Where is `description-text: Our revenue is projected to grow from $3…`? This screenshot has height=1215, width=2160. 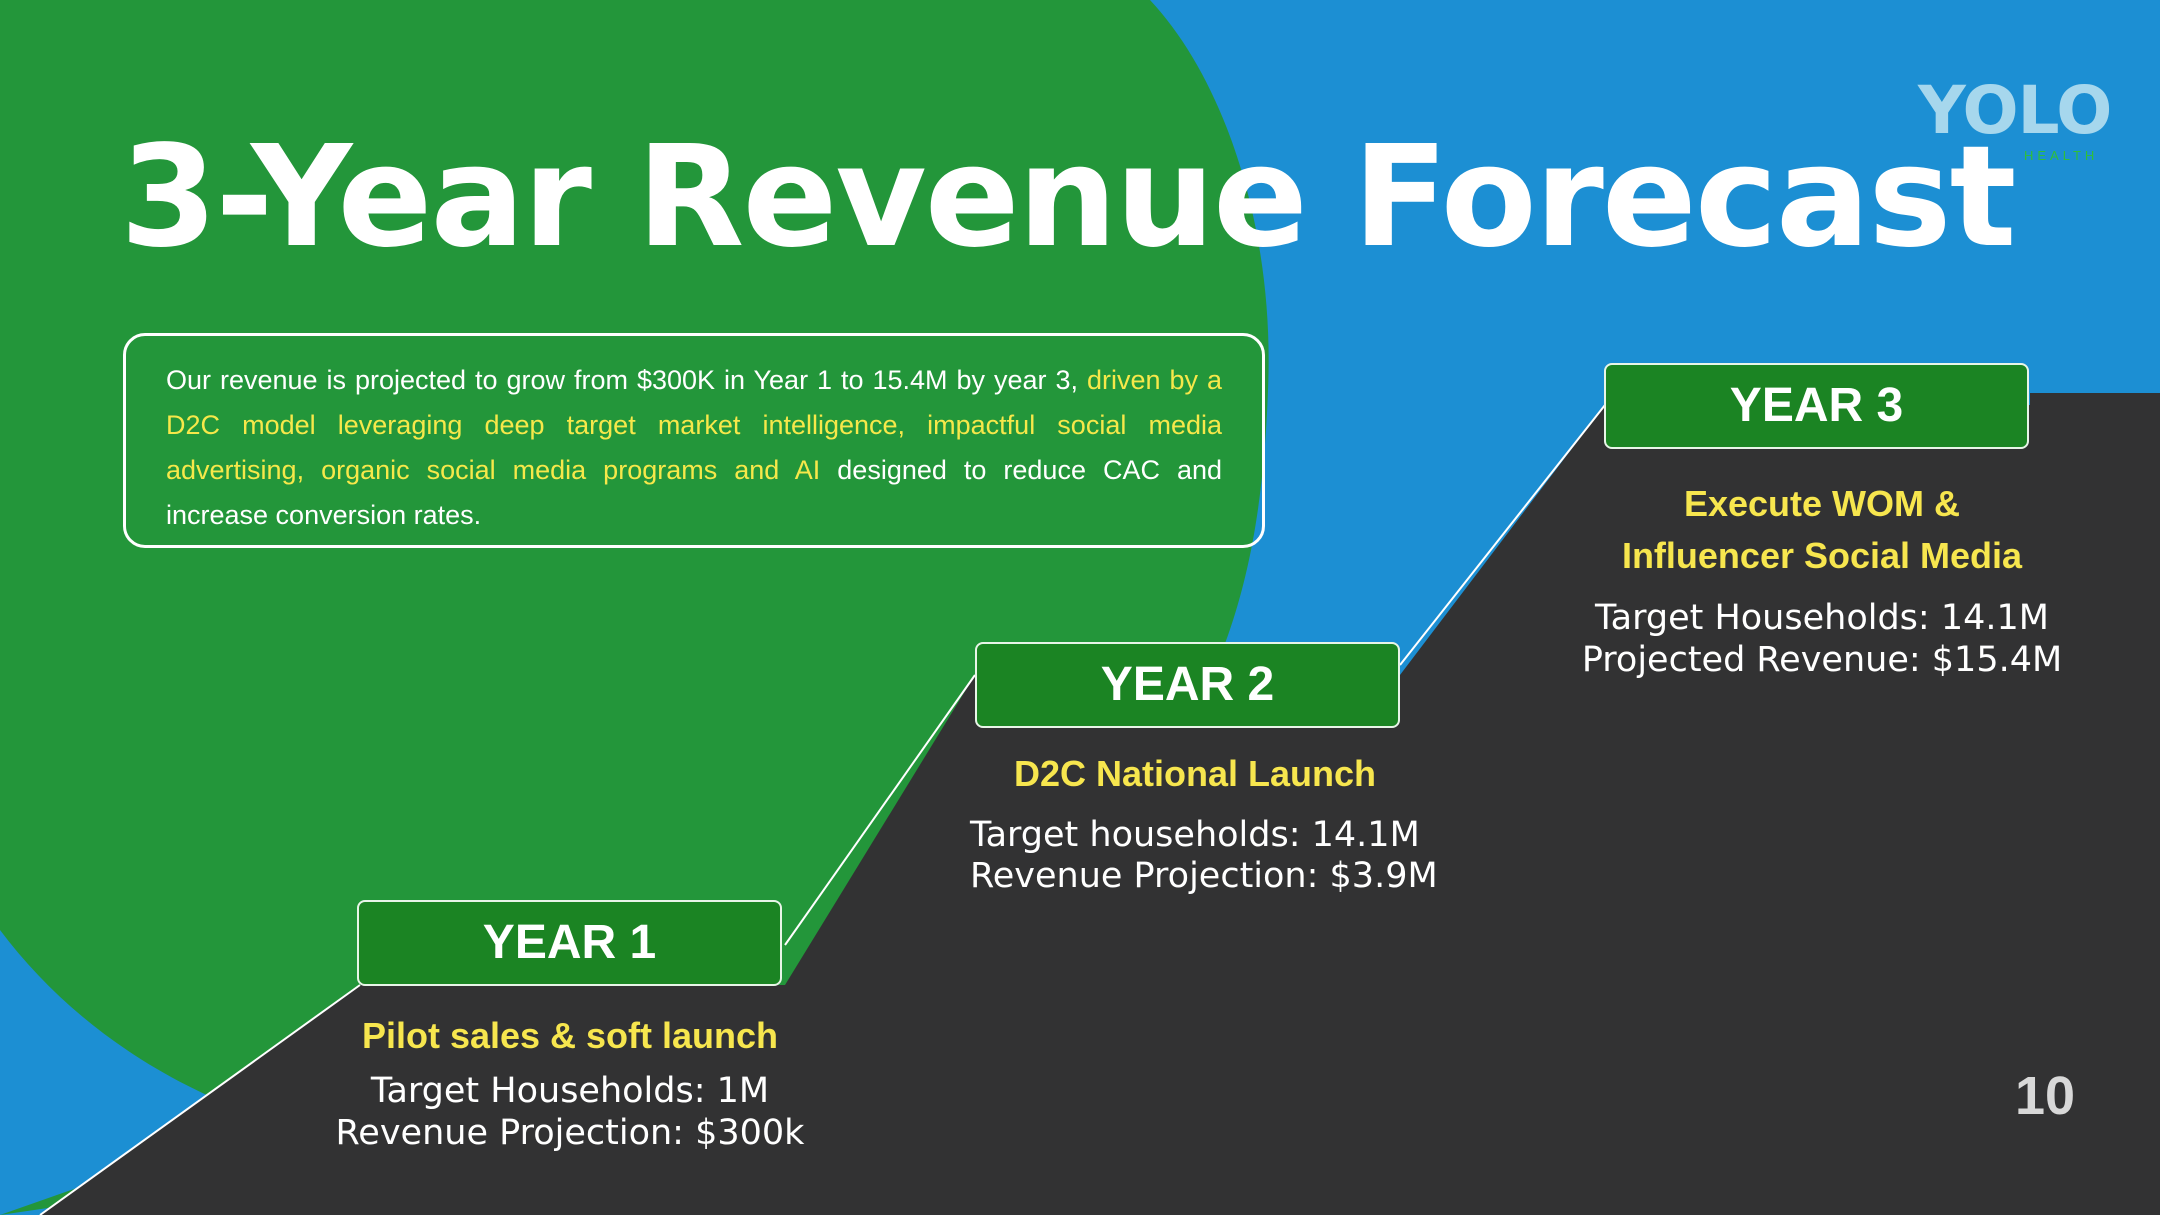 description-text: Our revenue is projected to grow from $3… is located at coordinates (694, 448).